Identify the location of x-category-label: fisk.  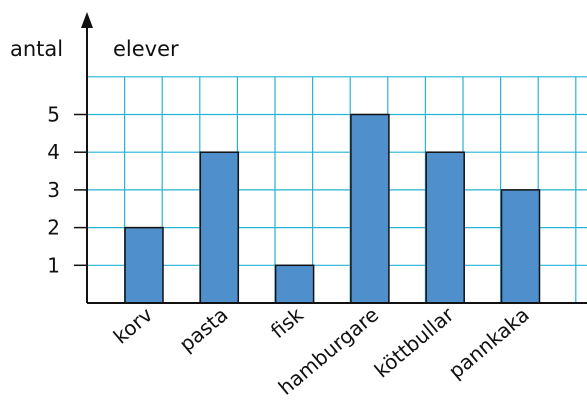
(287, 322).